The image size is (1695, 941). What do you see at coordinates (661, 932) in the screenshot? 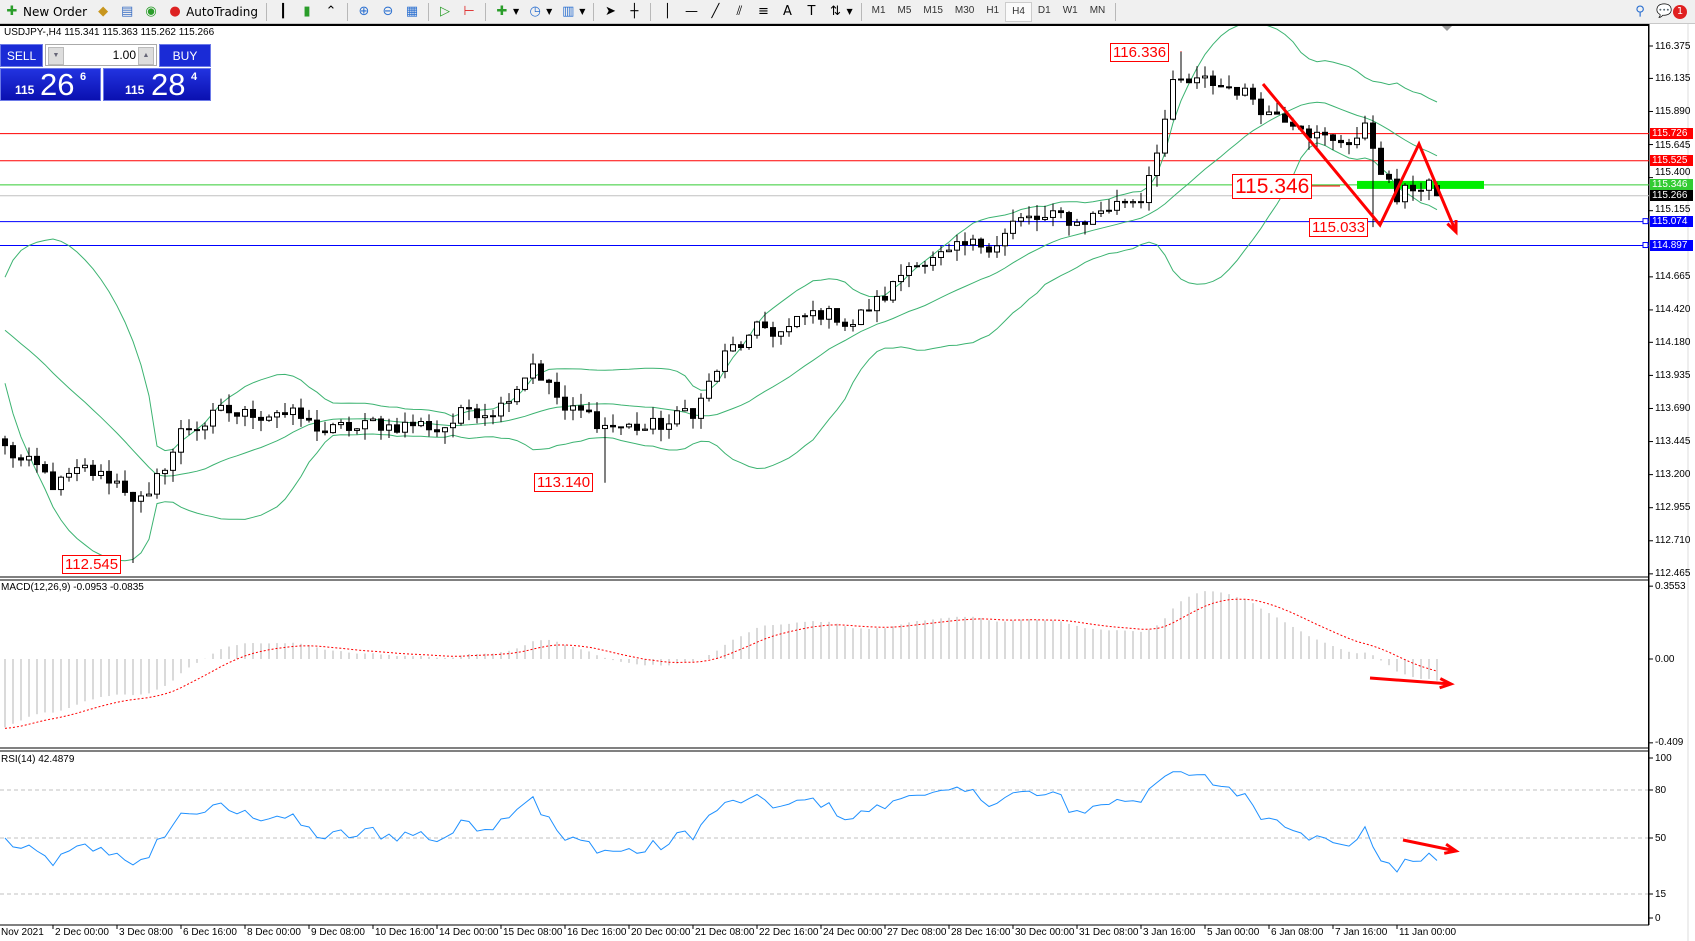
I see `time-axis-label: 20 Dec 00:00` at bounding box center [661, 932].